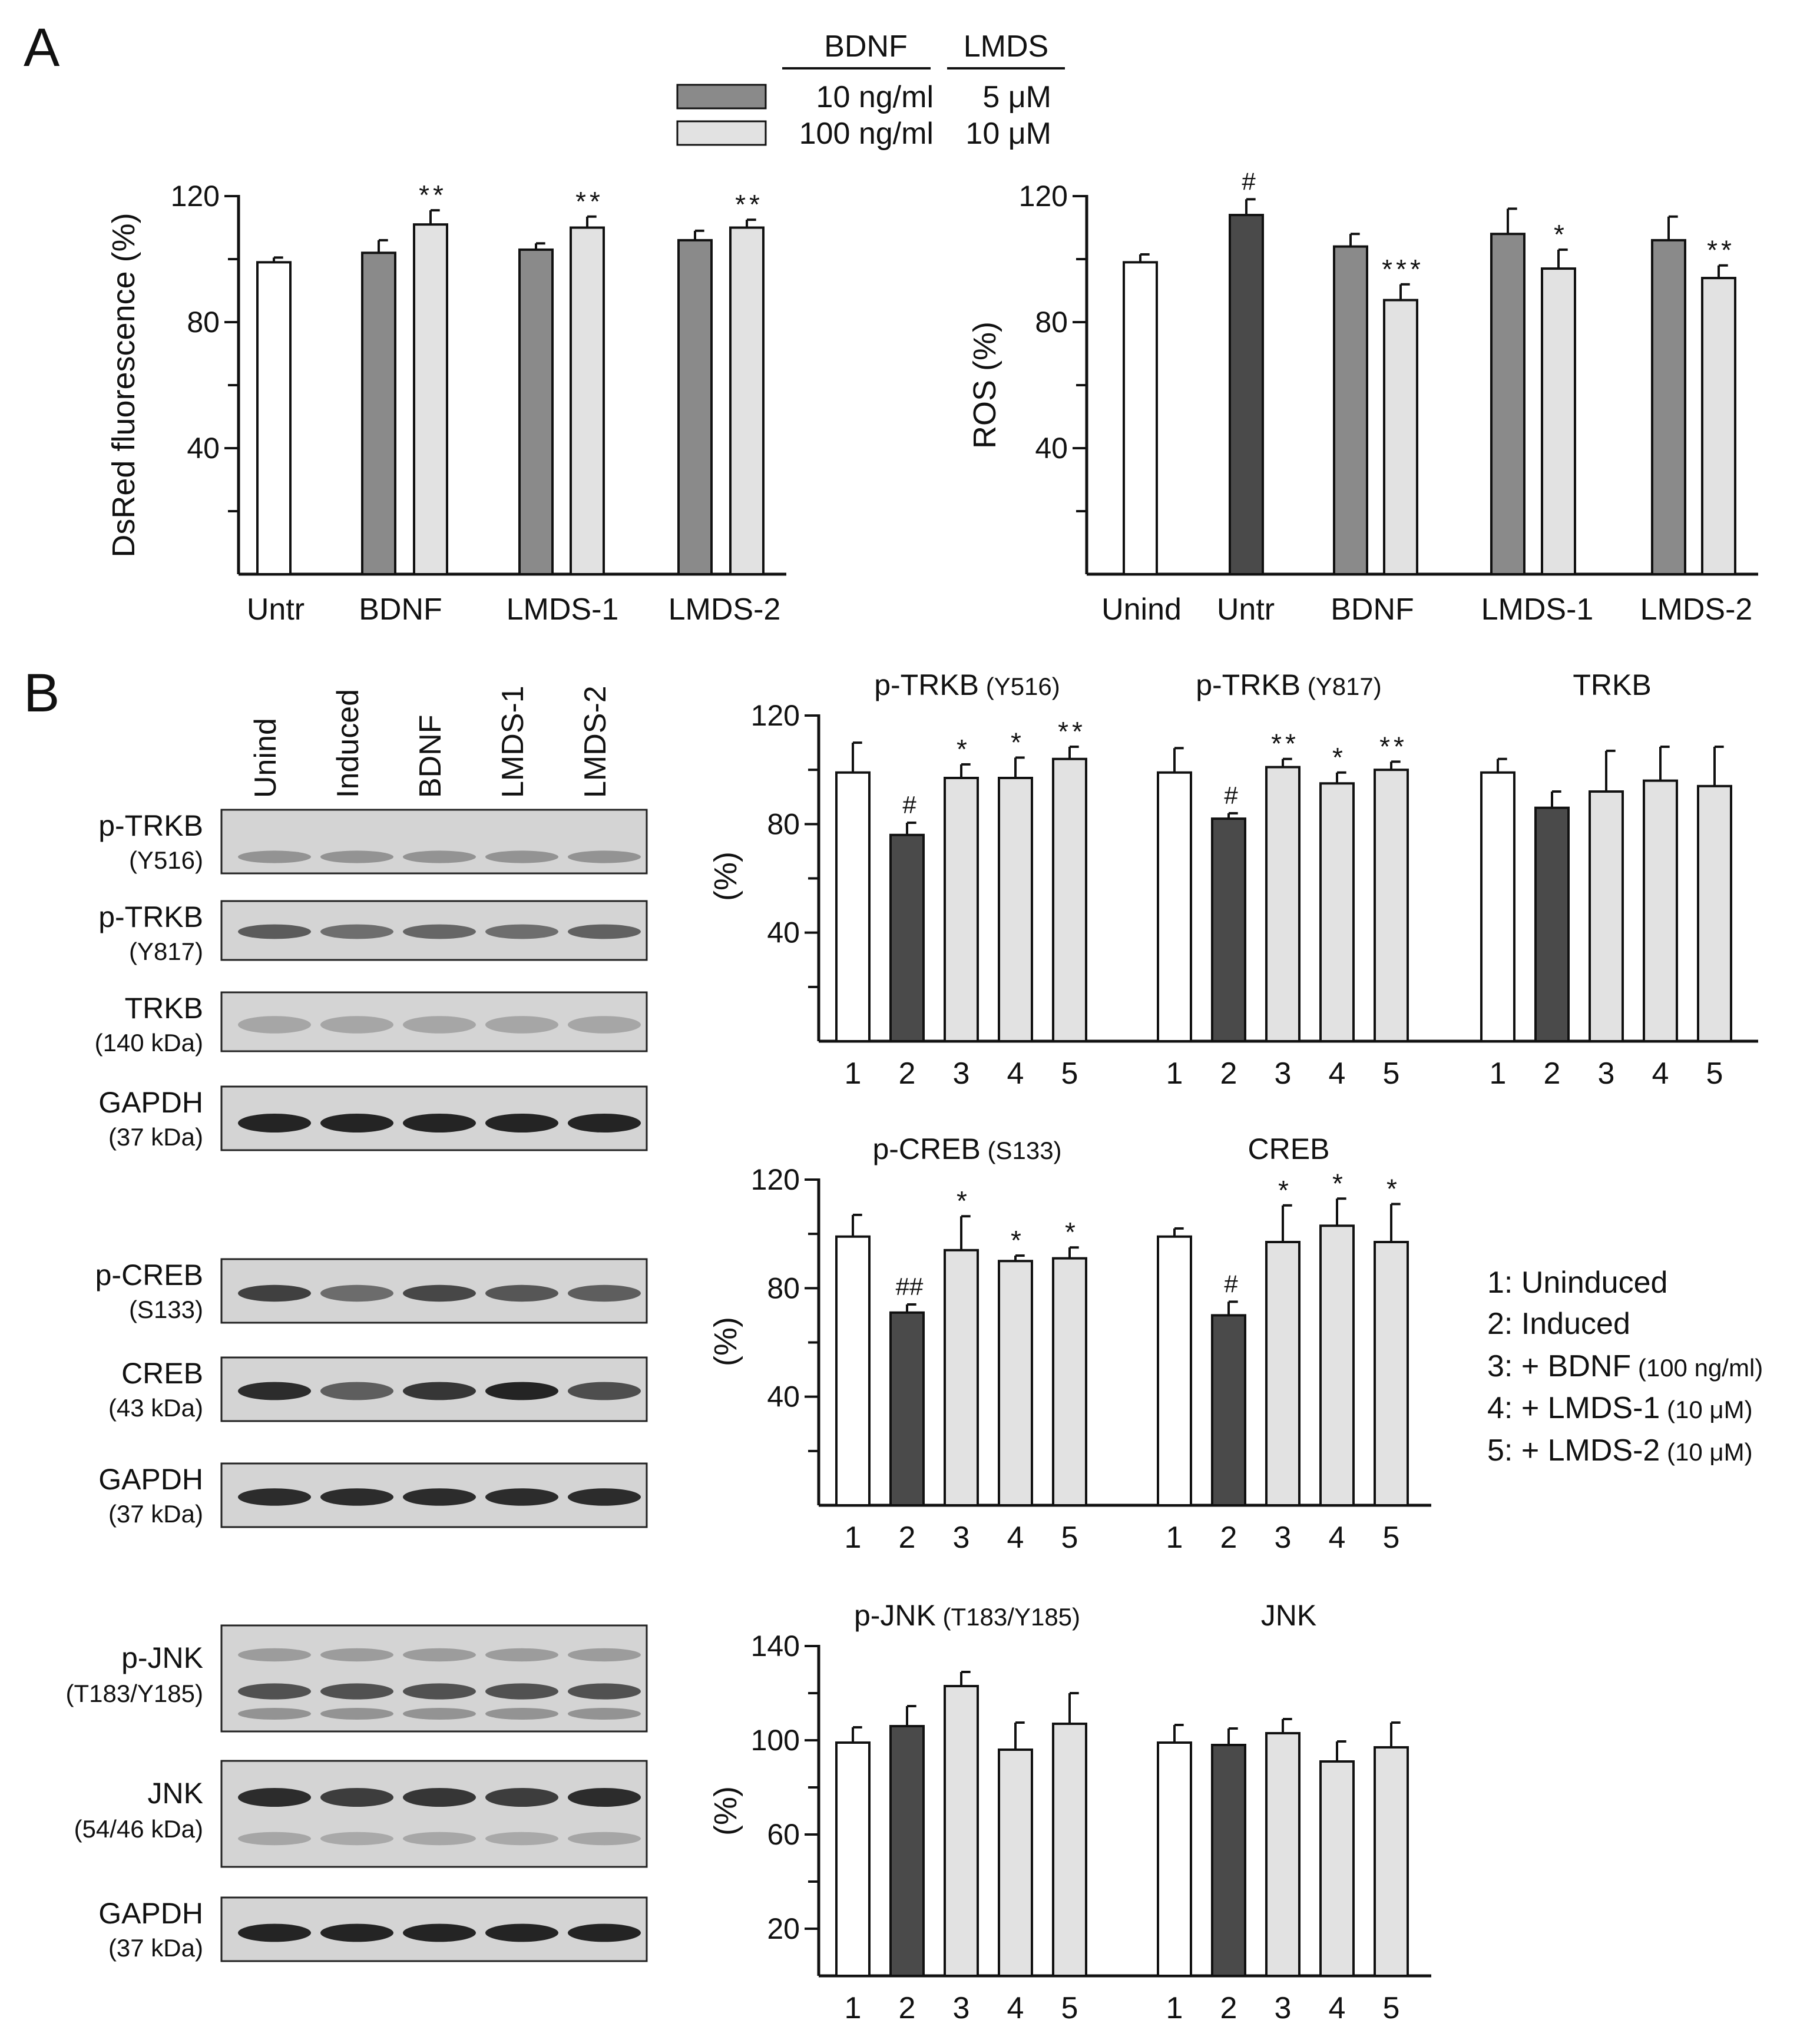 Image resolution: width=1820 pixels, height=2020 pixels. What do you see at coordinates (166, 951) in the screenshot?
I see `blot-row-sub-2: (Y817)` at bounding box center [166, 951].